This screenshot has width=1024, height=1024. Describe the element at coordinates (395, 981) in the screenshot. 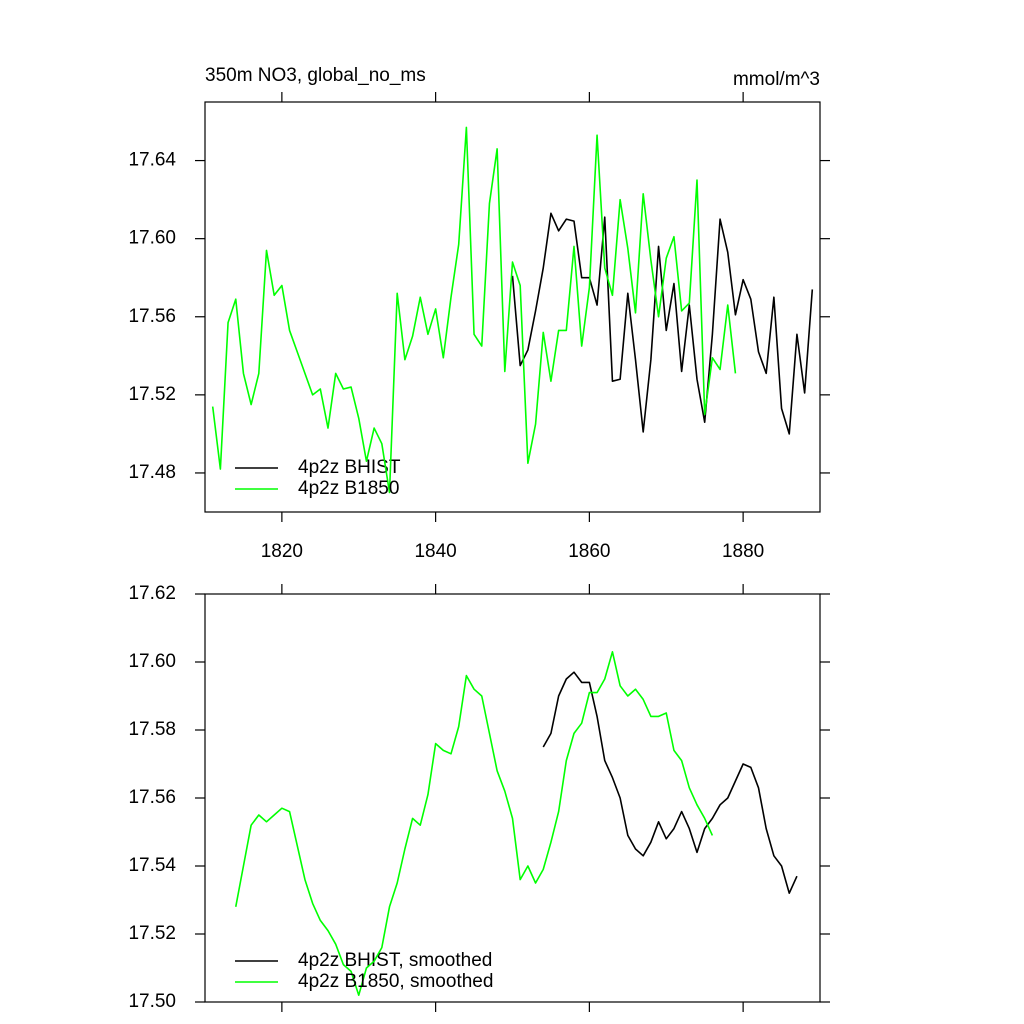

I see `legend-label: 4p2z B1850, smoothed` at that location.